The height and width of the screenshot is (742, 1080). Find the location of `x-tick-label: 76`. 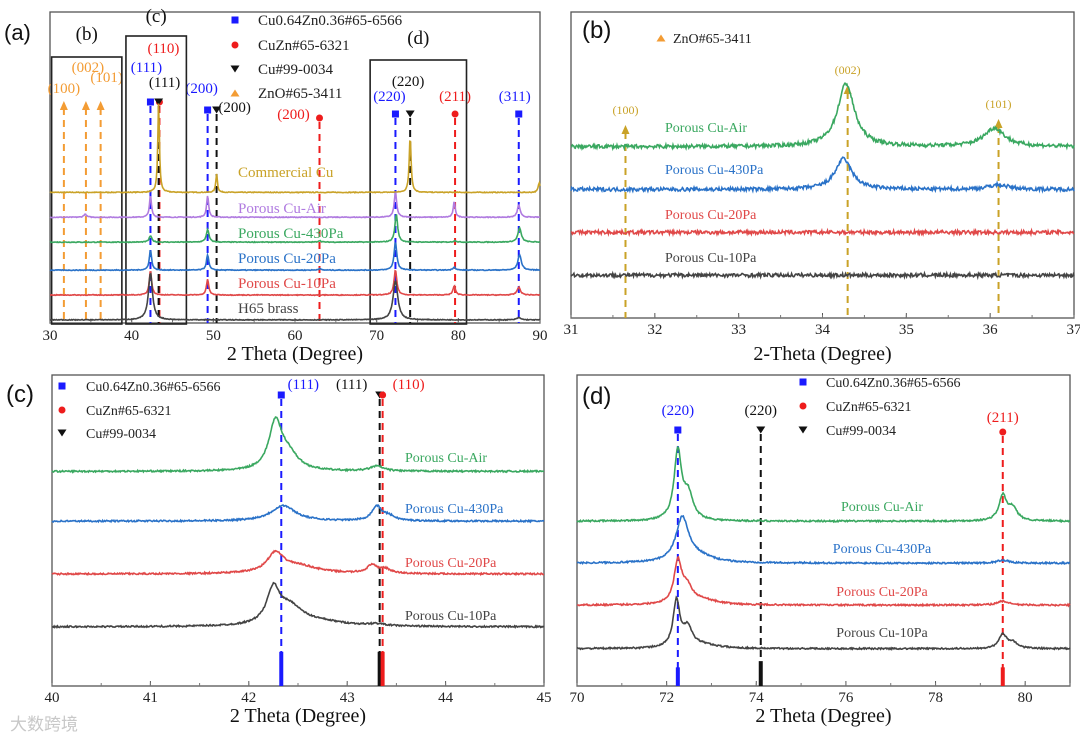

x-tick-label: 76 is located at coordinates (846, 698).